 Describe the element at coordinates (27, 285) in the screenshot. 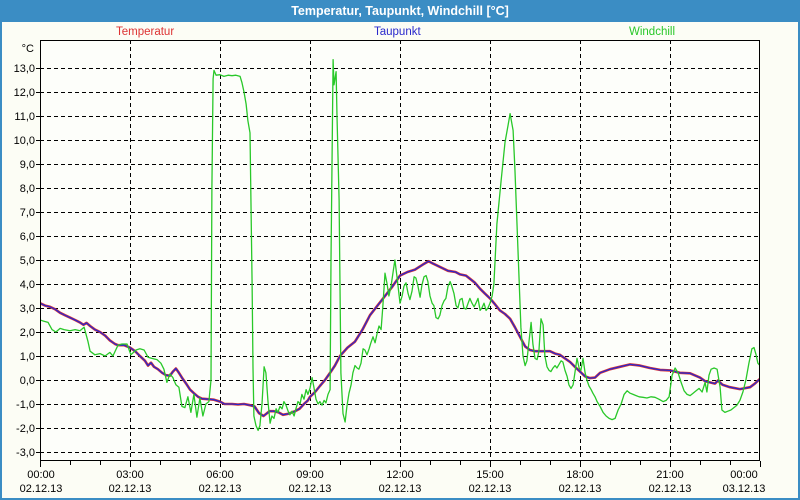

I see `y-tick-label: 4,0` at that location.